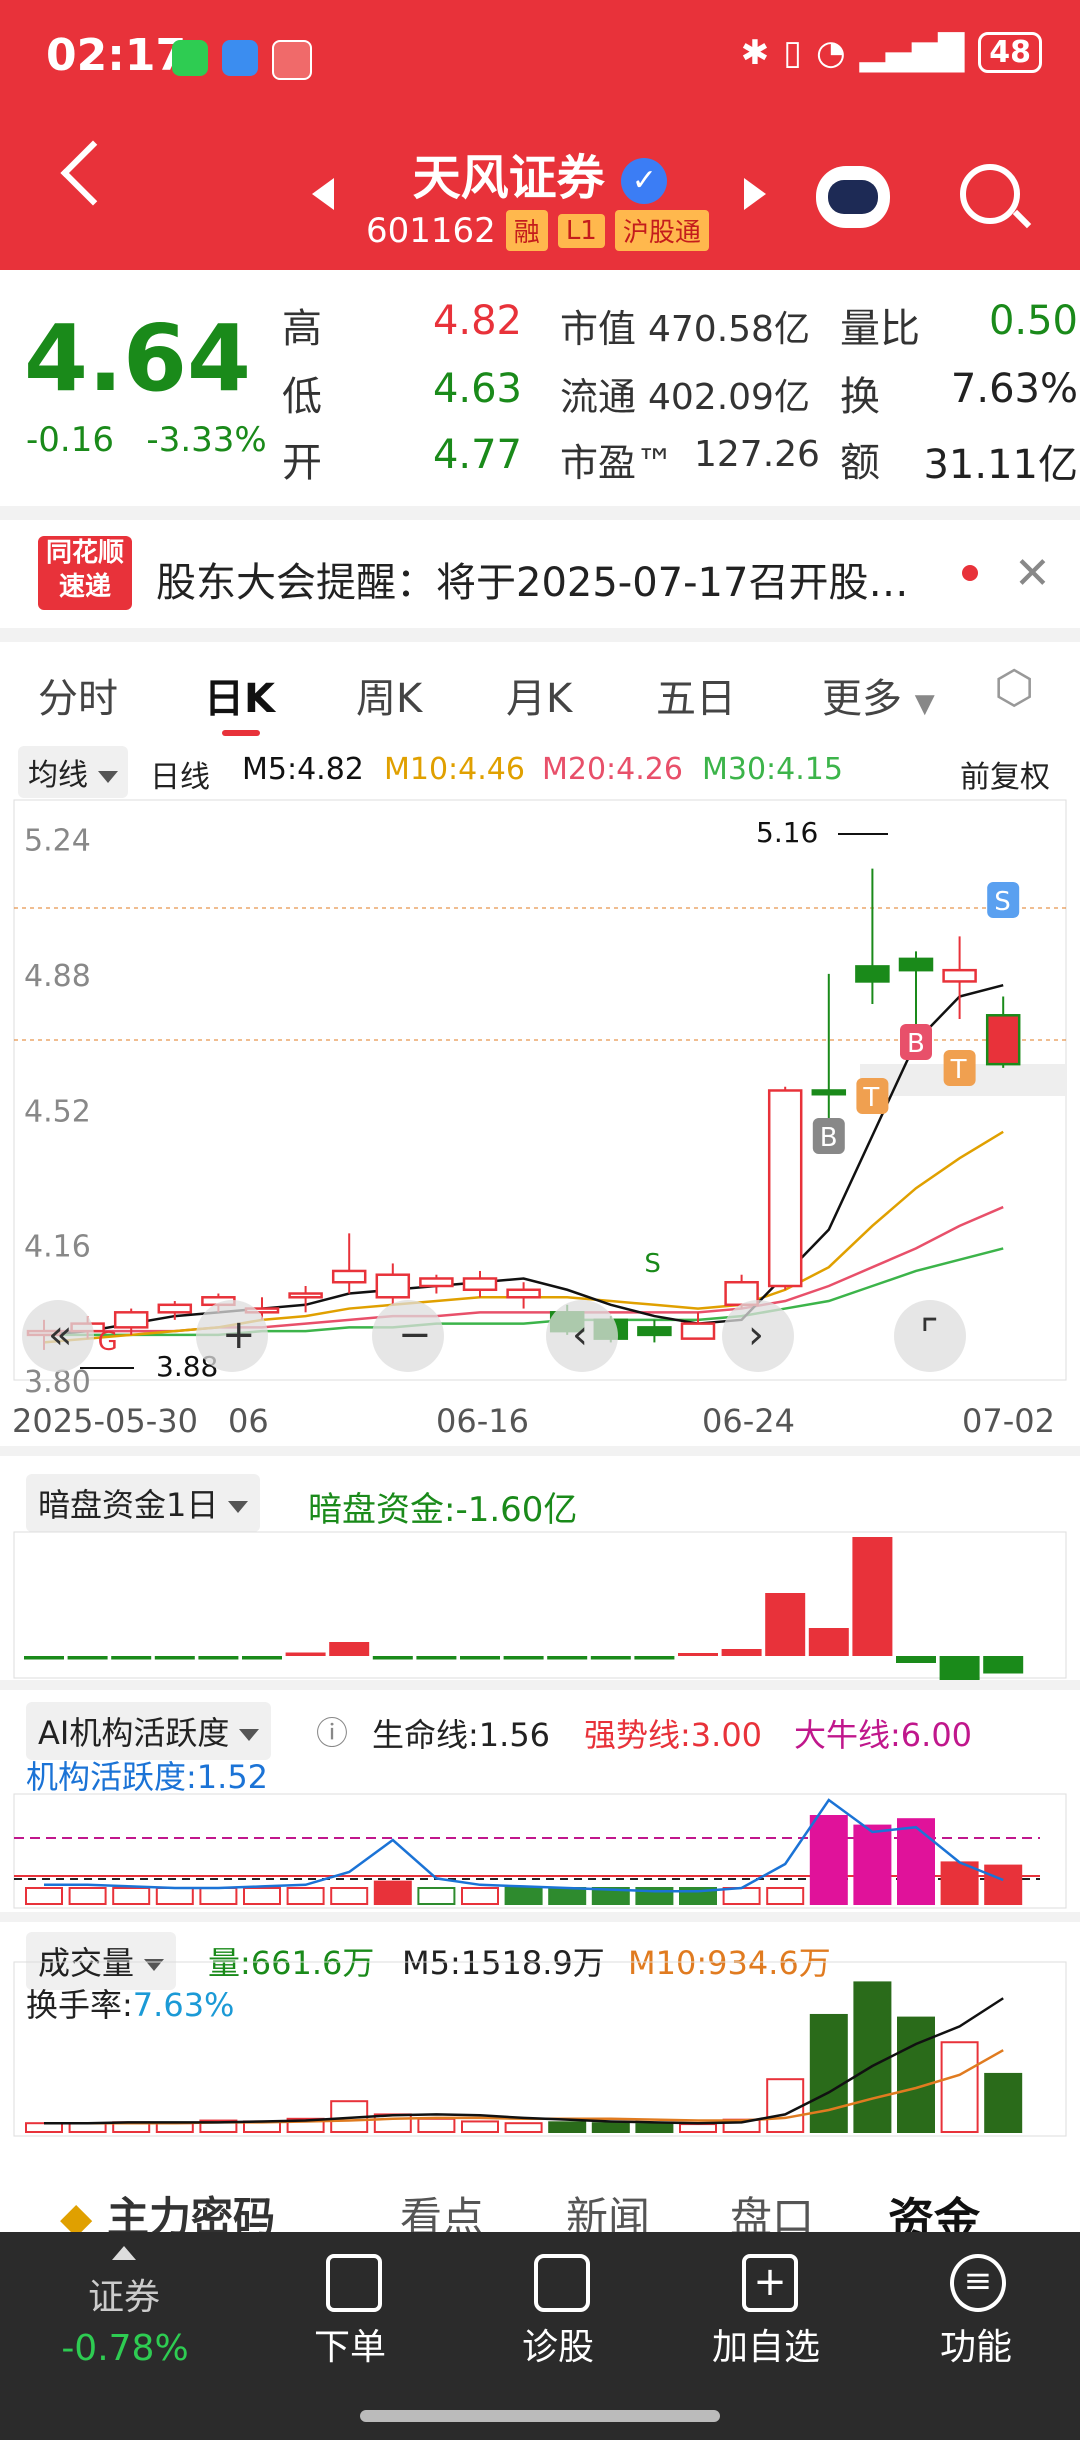 The width and height of the screenshot is (1080, 2440). Describe the element at coordinates (729, 1963) in the screenshot. I see `volume-m10: M10:934.6万` at that location.